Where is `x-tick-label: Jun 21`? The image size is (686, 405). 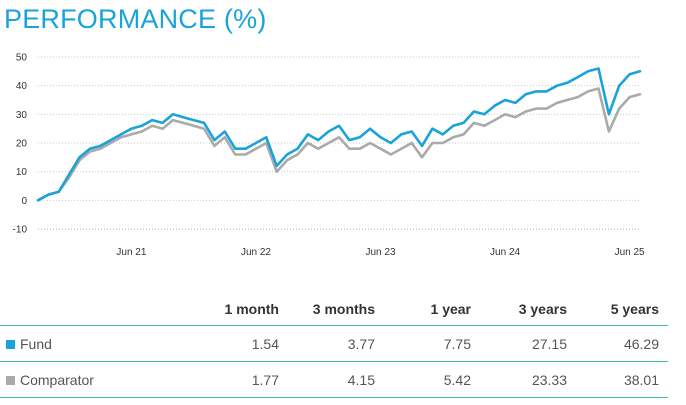 x-tick-label: Jun 21 is located at coordinates (131, 252).